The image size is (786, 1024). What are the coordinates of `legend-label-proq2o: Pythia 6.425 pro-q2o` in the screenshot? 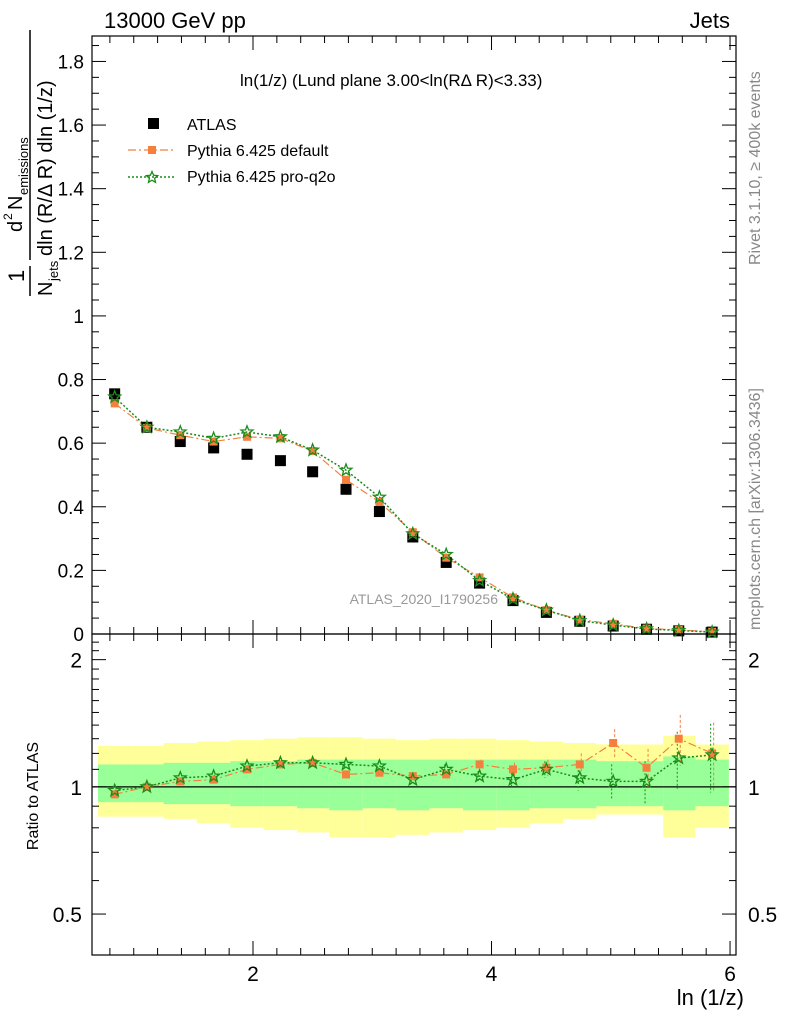 It's located at (261, 177).